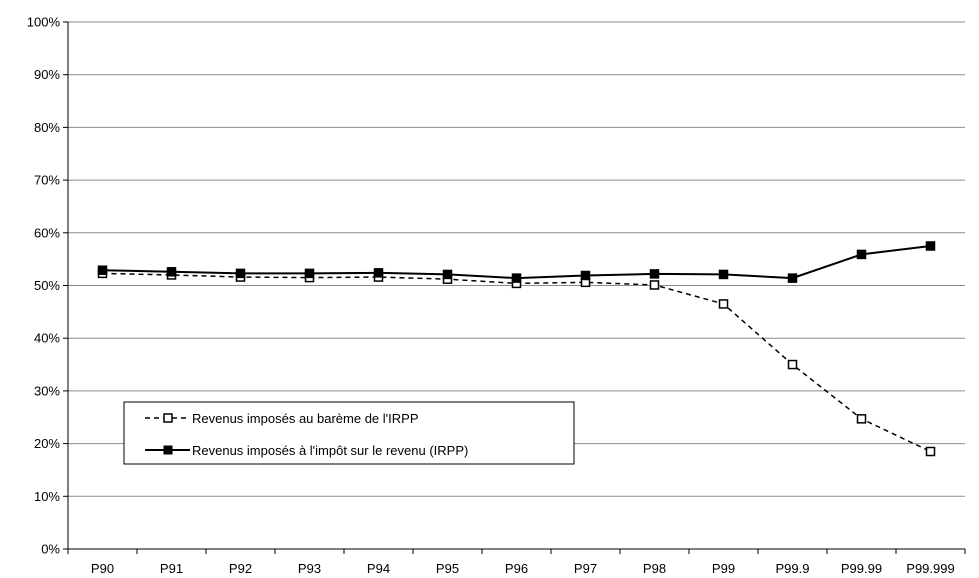 This screenshot has width=979, height=578. Describe the element at coordinates (44, 22) in the screenshot. I see `y-tick-label: 100%` at that location.